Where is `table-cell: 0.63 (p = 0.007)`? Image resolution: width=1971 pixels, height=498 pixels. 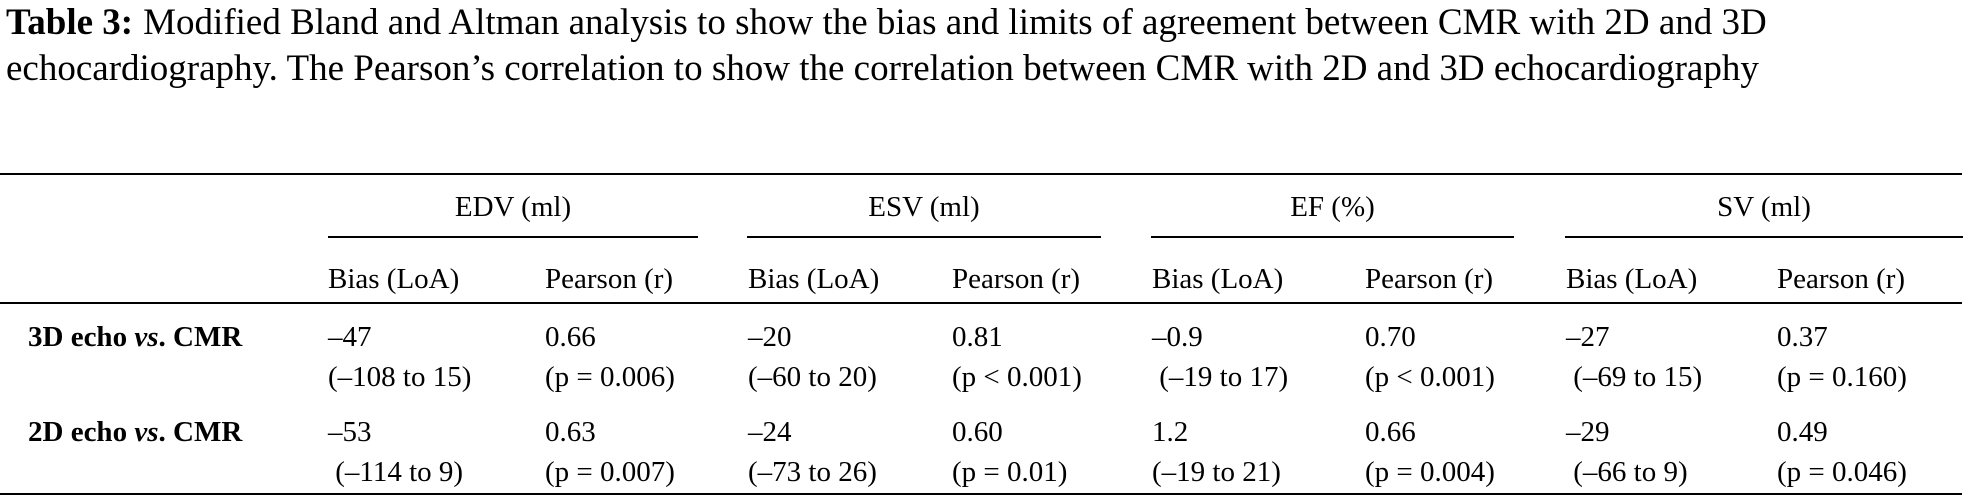
table-cell: 0.63 (p = 0.007) is located at coordinates (610, 452).